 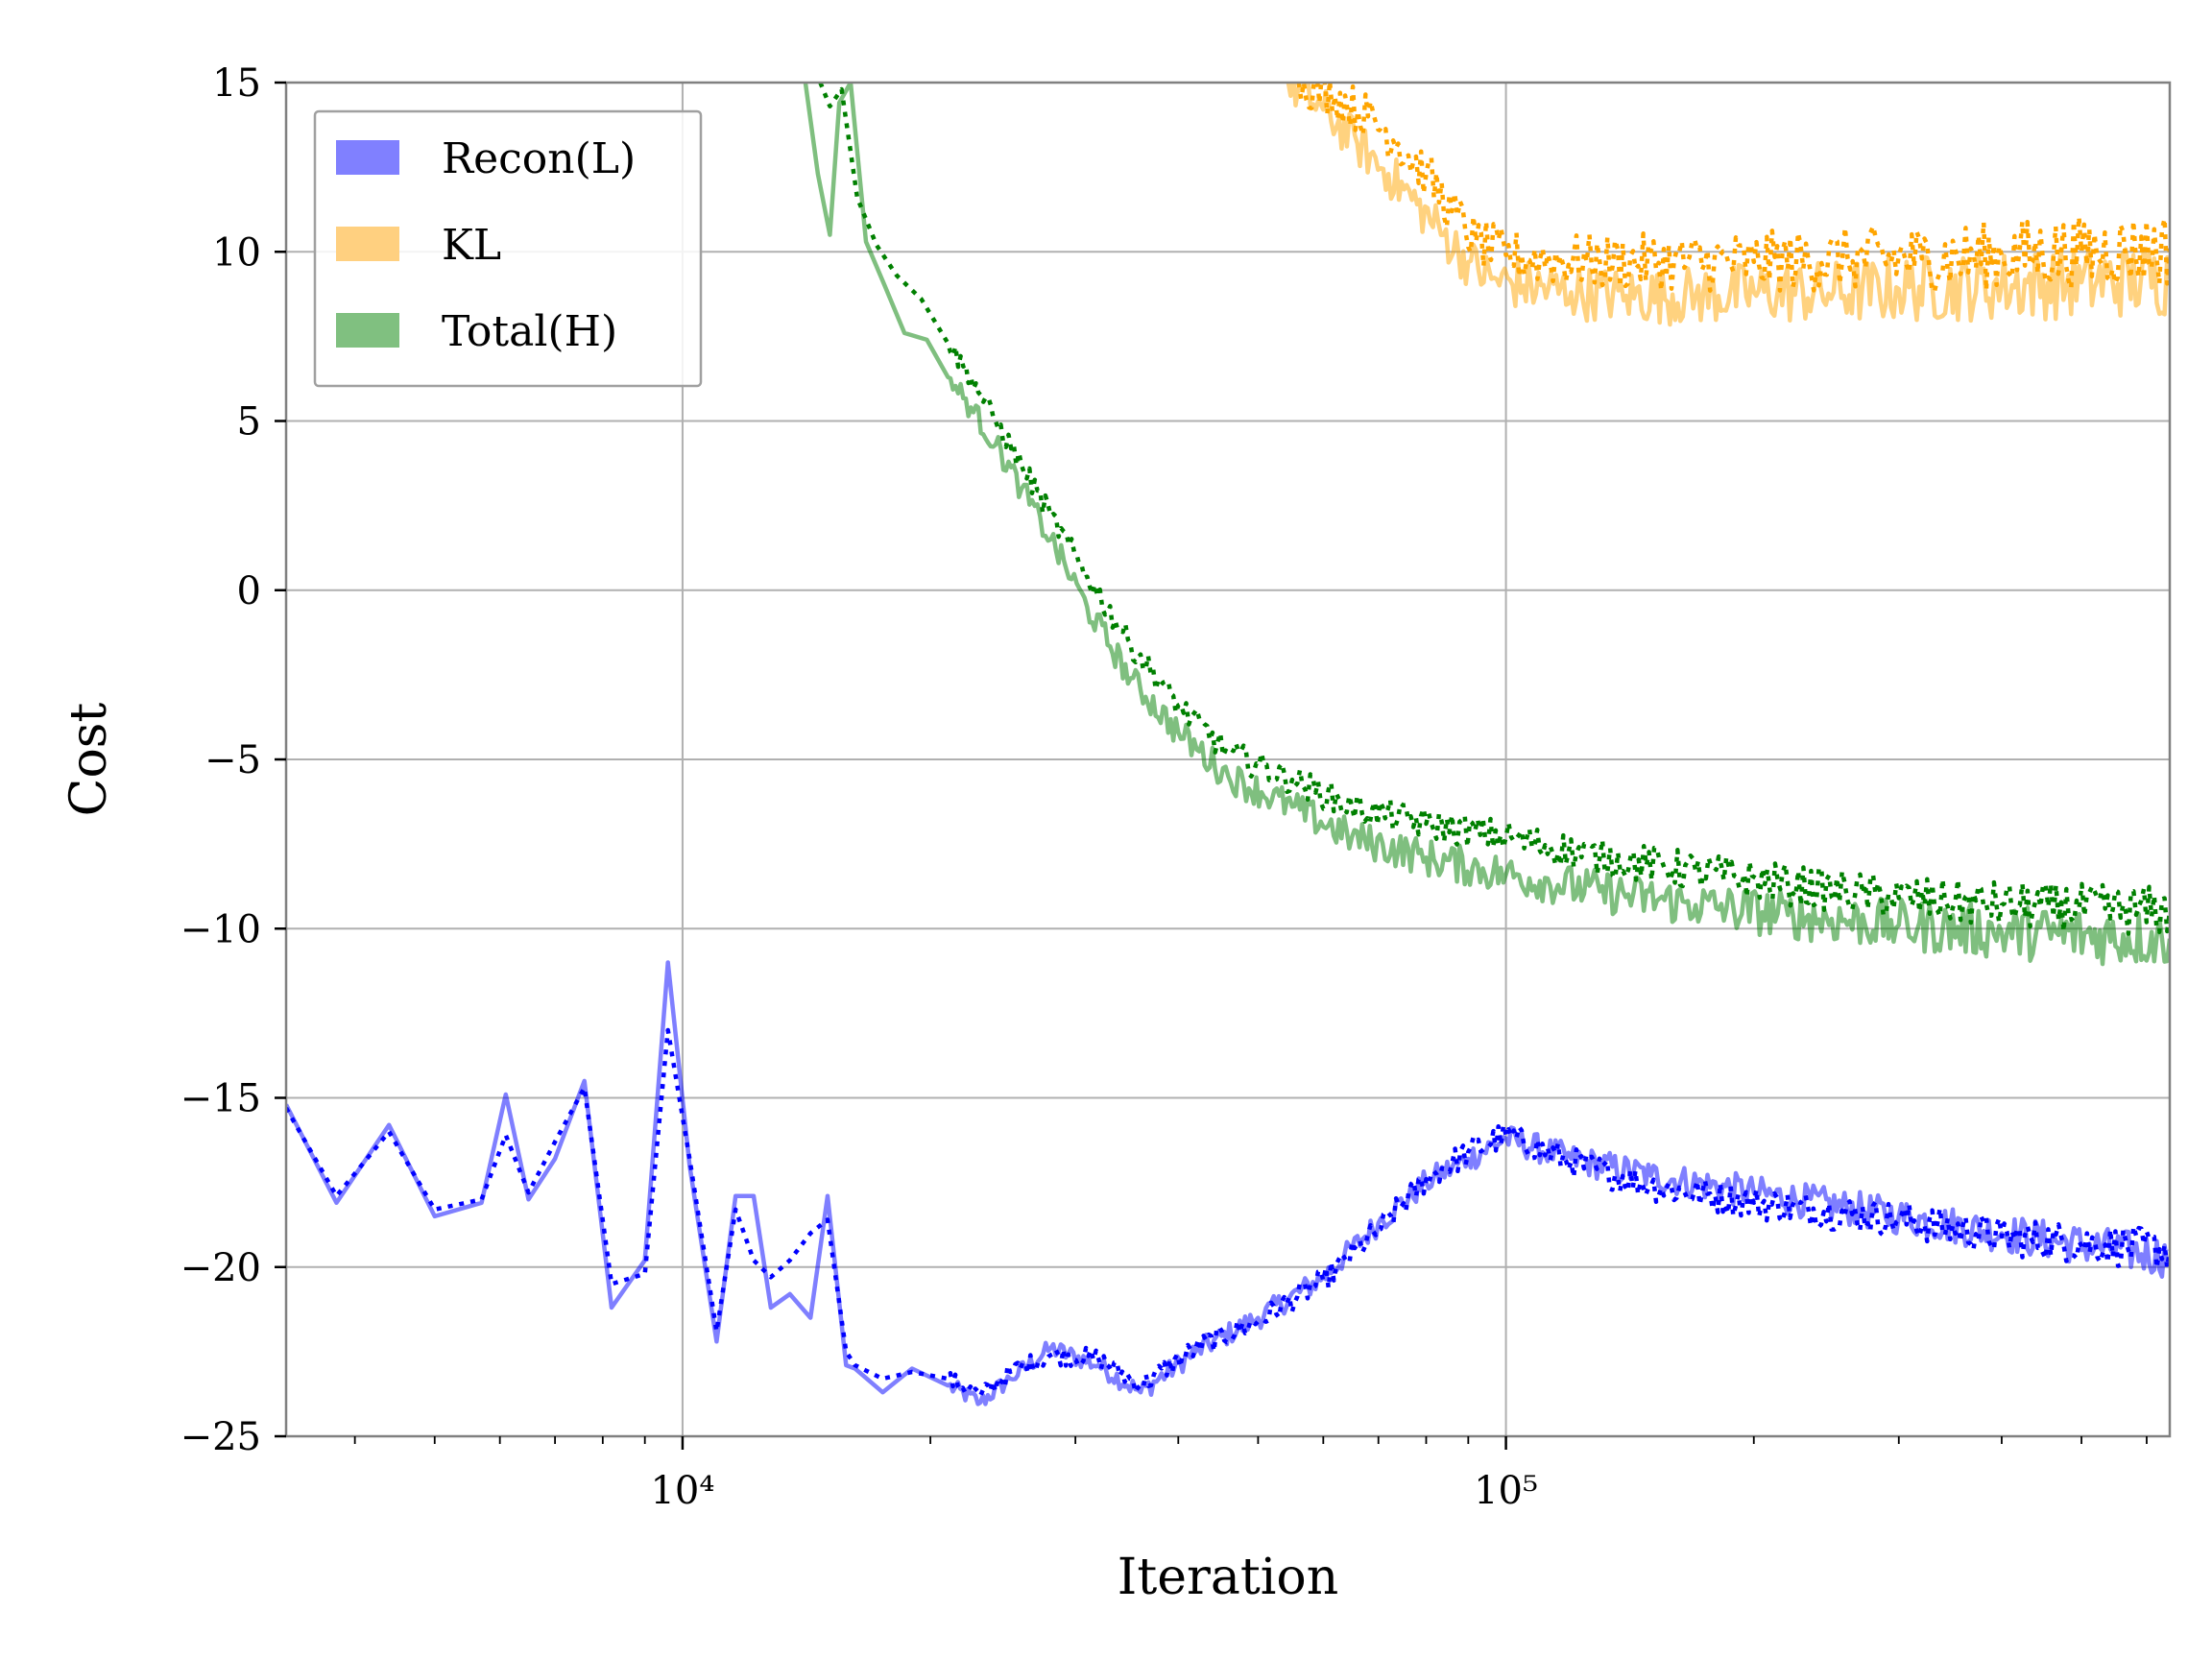 I want to click on legend-swatch-total, so click(x=368, y=330).